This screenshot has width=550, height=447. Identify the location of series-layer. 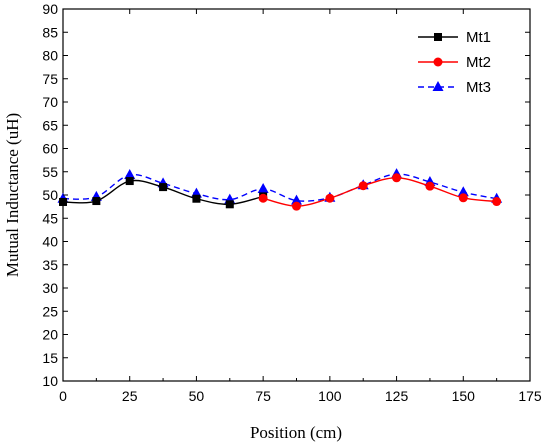
(280, 189).